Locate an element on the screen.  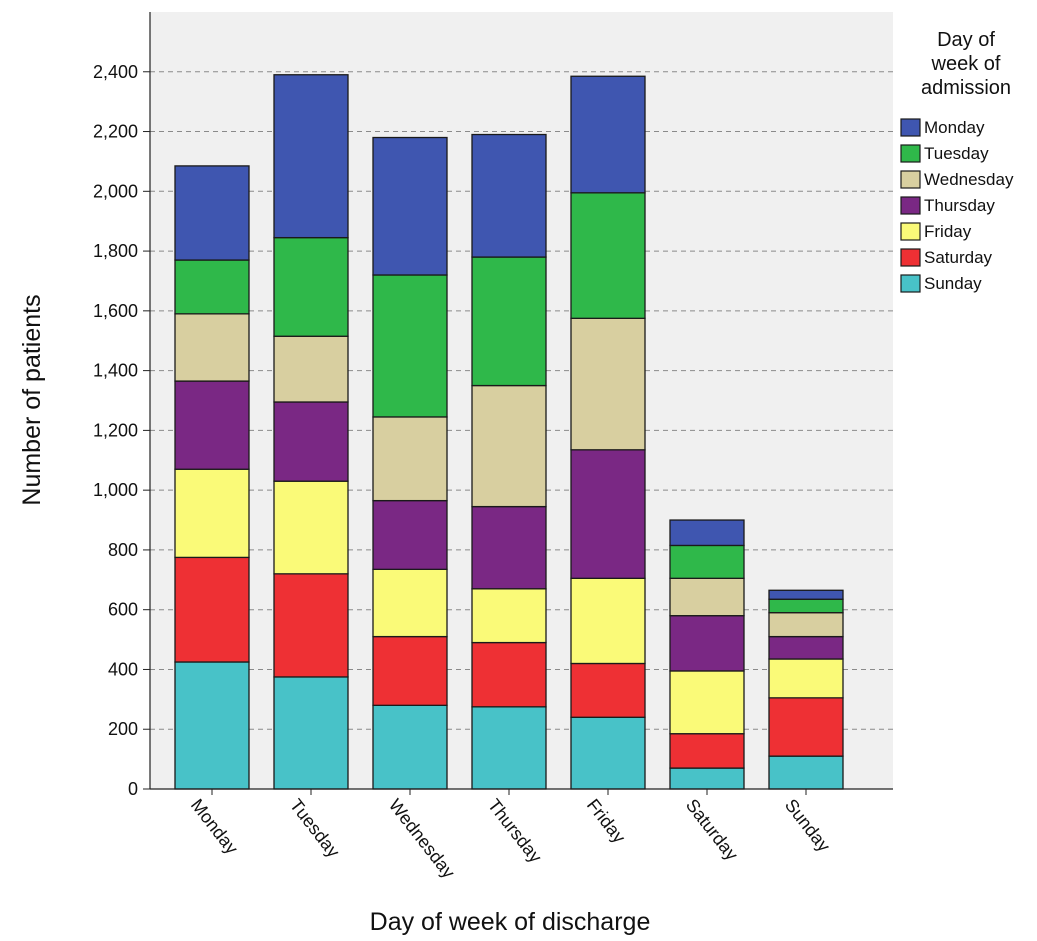
legend-label: Thursday is located at coordinates (959, 205).